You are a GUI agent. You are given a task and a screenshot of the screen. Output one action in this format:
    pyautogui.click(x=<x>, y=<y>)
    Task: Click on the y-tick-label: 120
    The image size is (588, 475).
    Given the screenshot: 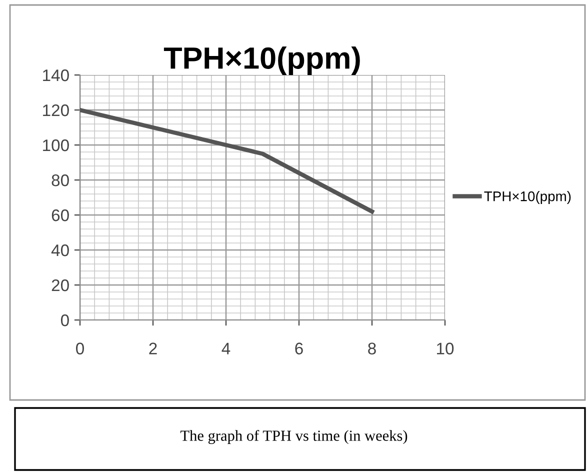 What is the action you would take?
    pyautogui.click(x=56, y=110)
    